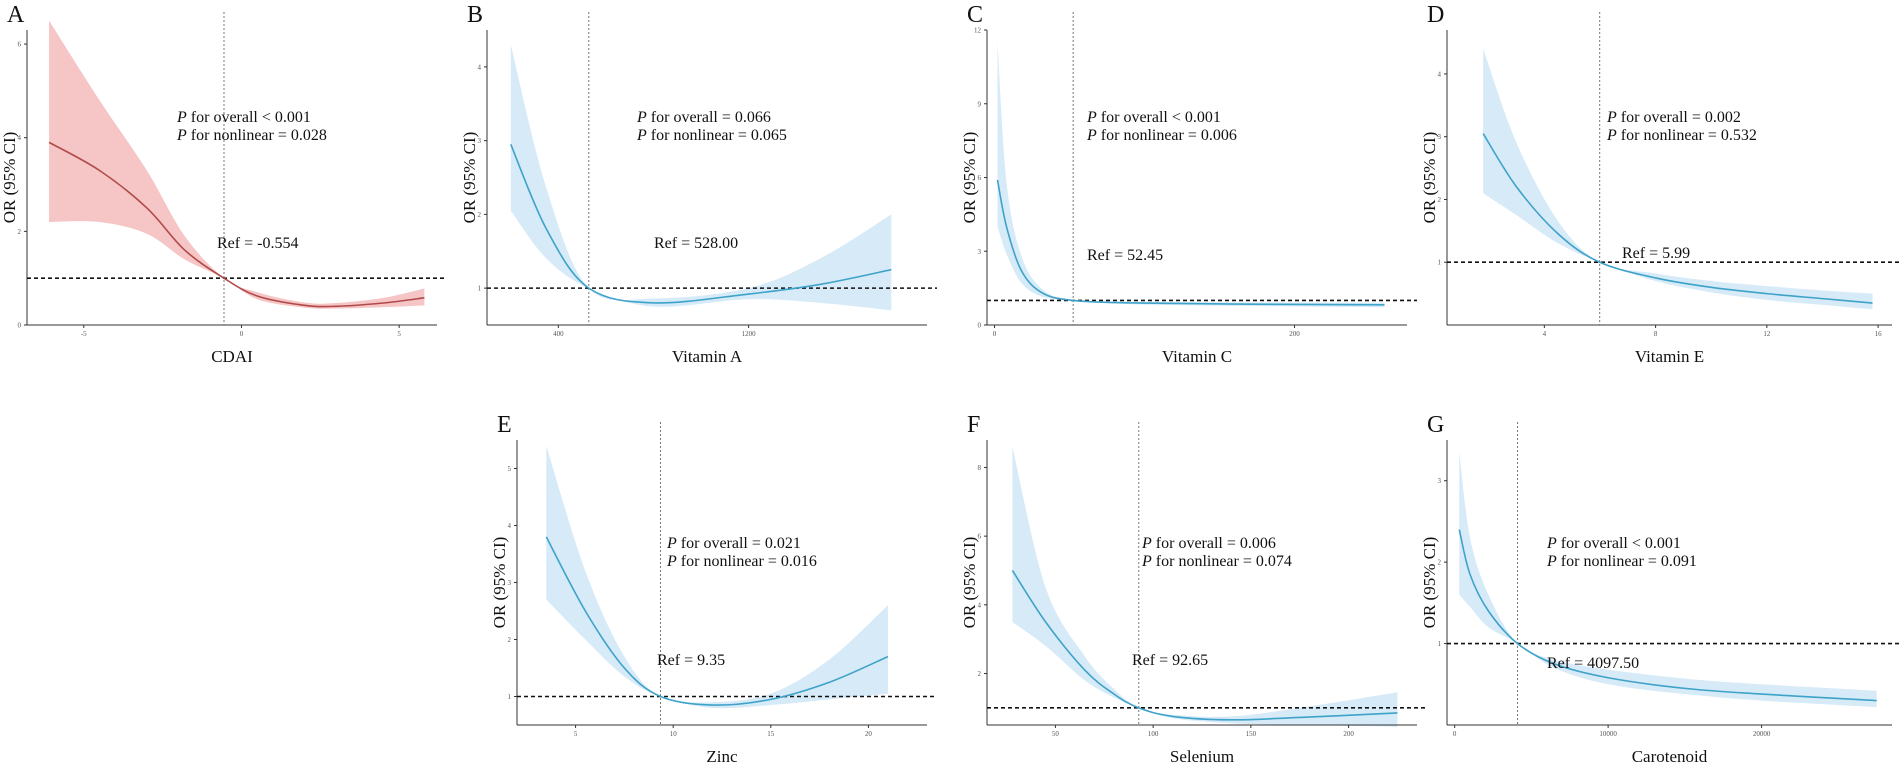 The height and width of the screenshot is (773, 1902). Describe the element at coordinates (1656, 253) in the screenshot. I see `ref-label: Ref = 5.99` at that location.